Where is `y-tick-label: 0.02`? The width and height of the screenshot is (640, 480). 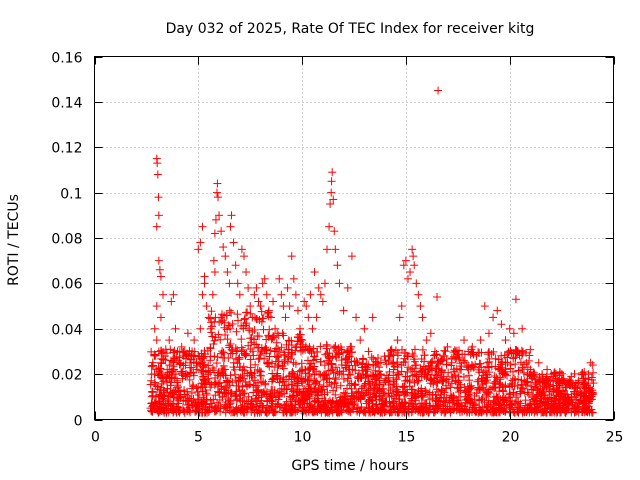
y-tick-label: 0.02 is located at coordinates (66, 376).